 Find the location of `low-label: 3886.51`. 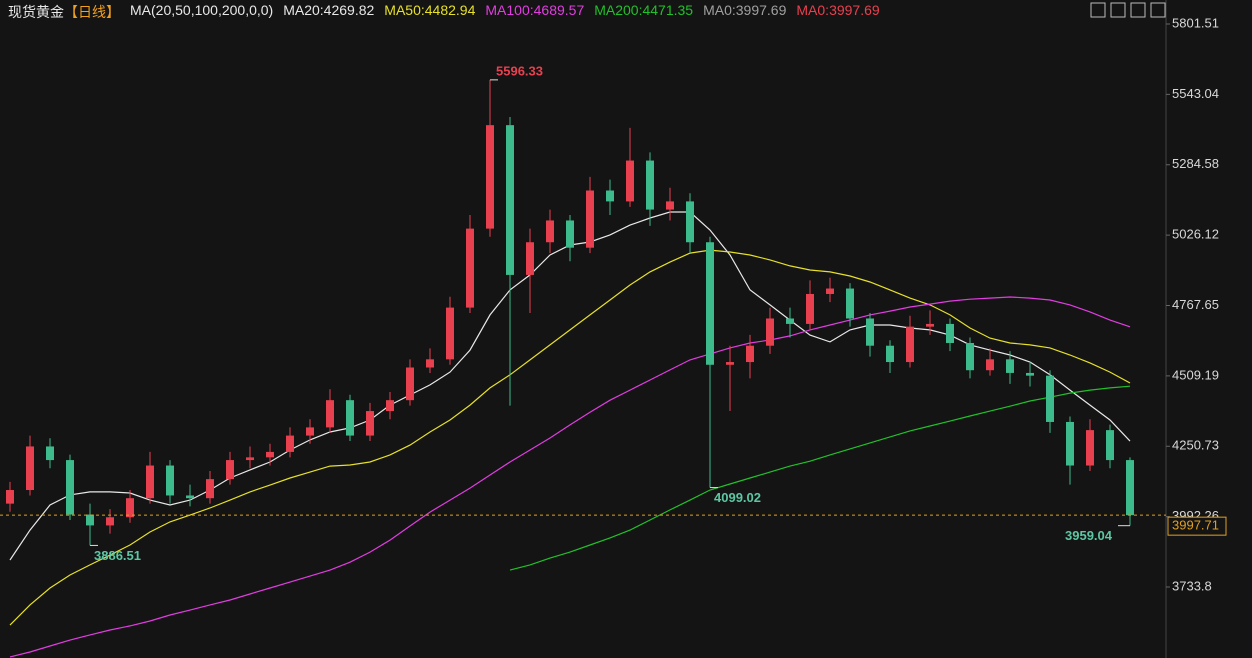

low-label: 3886.51 is located at coordinates (117, 555).